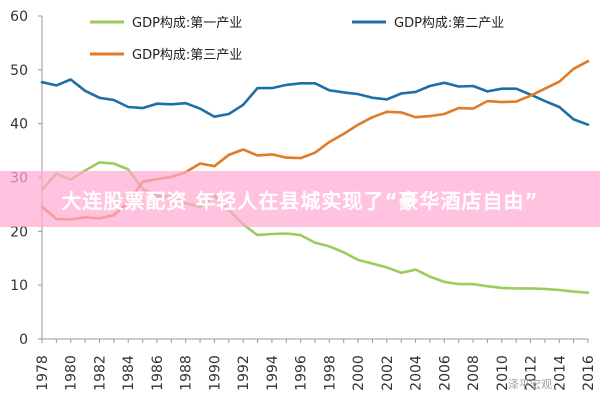  I want to click on watermark-text: 泽平宏观, so click(530, 384).